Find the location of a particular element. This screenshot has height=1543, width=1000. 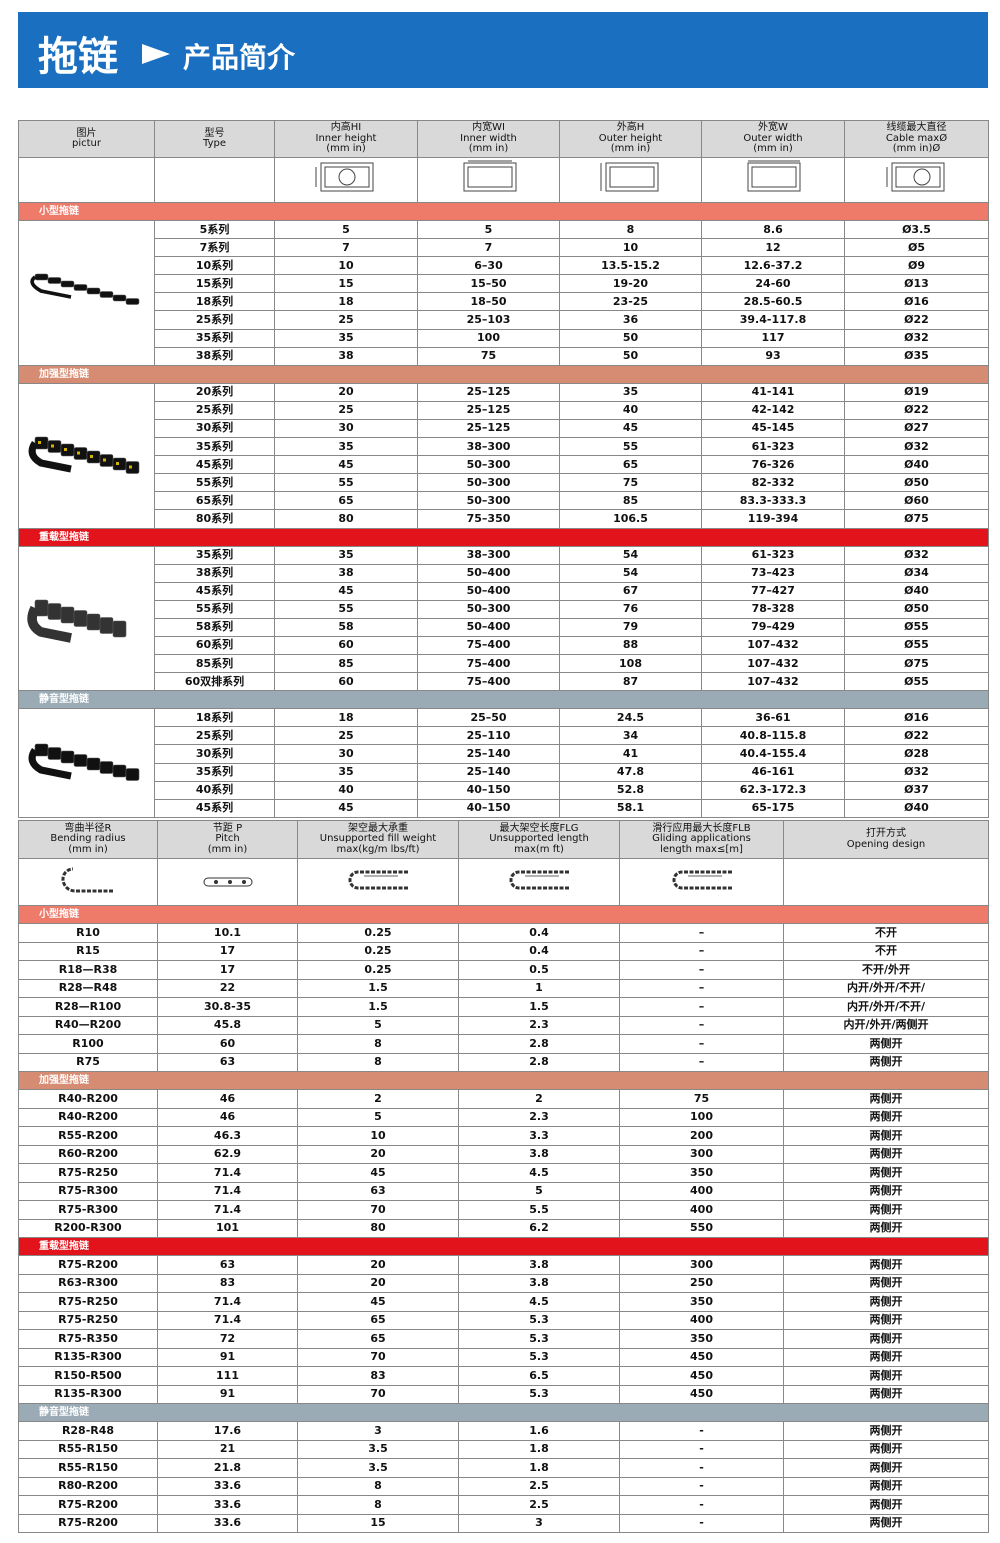

cell: 25–140 is located at coordinates (488, 772).